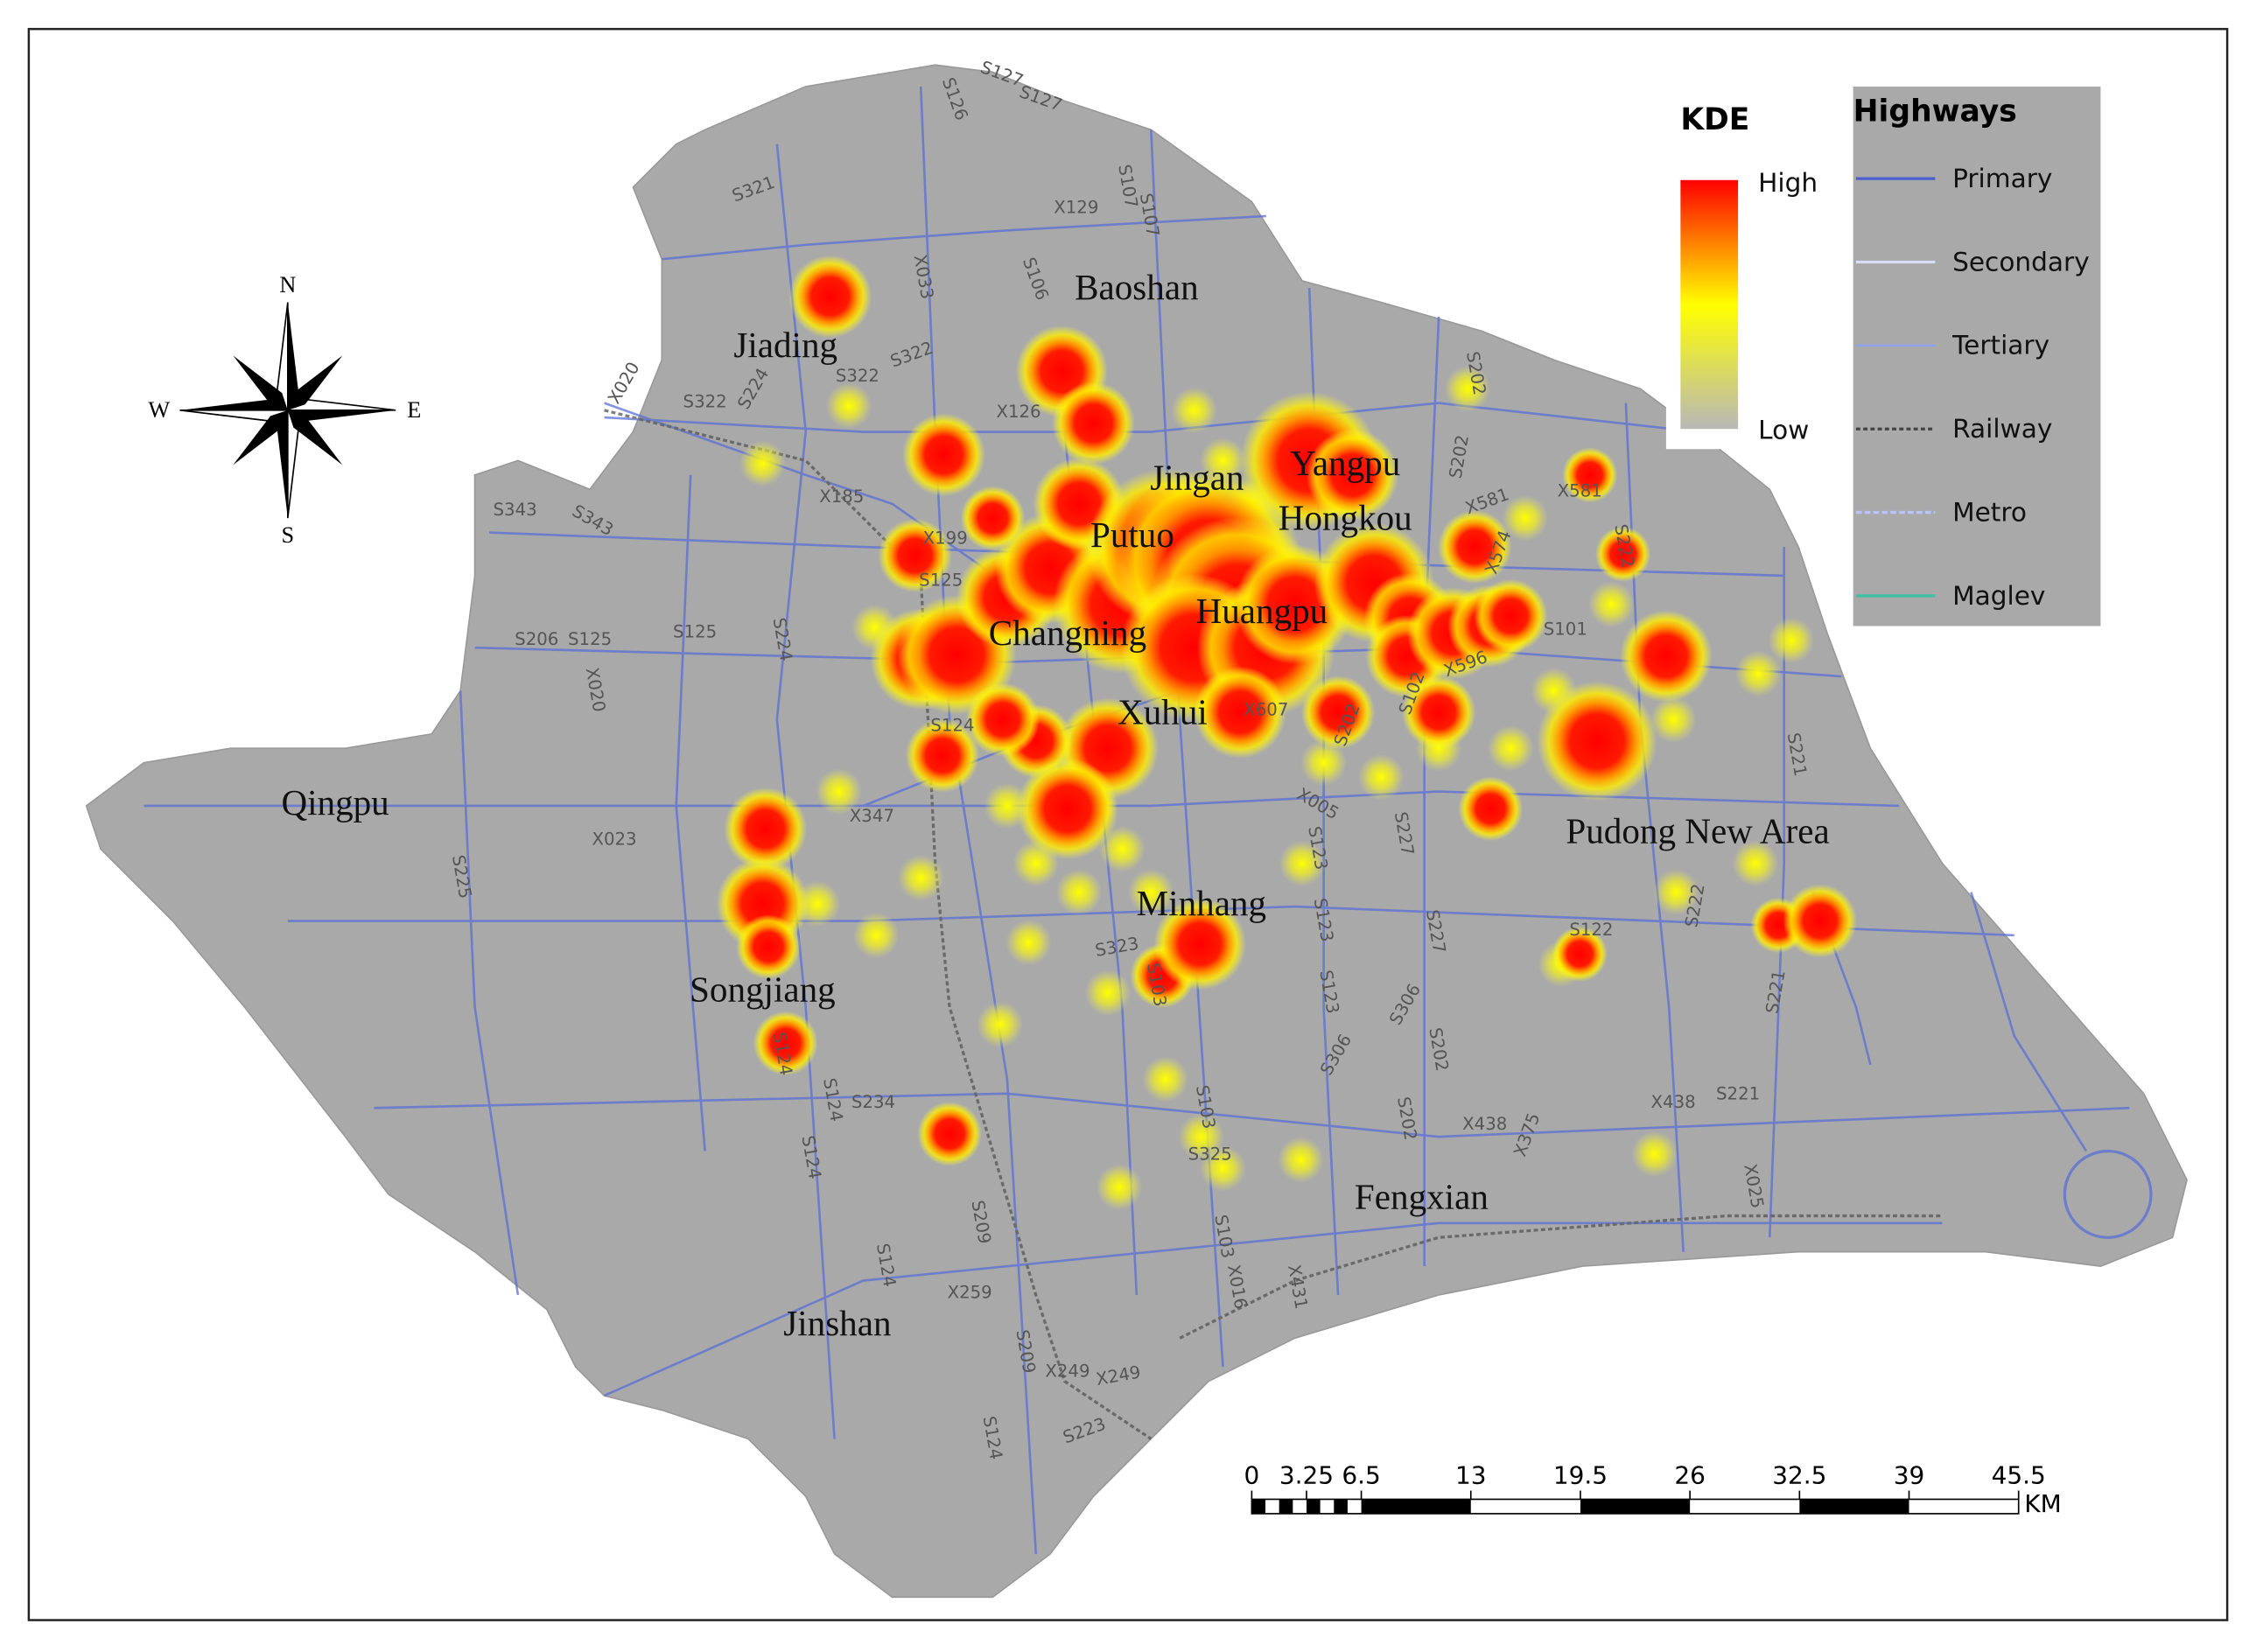 This screenshot has width=2256, height=1652. What do you see at coordinates (1067, 632) in the screenshot?
I see `district-label: Changning` at bounding box center [1067, 632].